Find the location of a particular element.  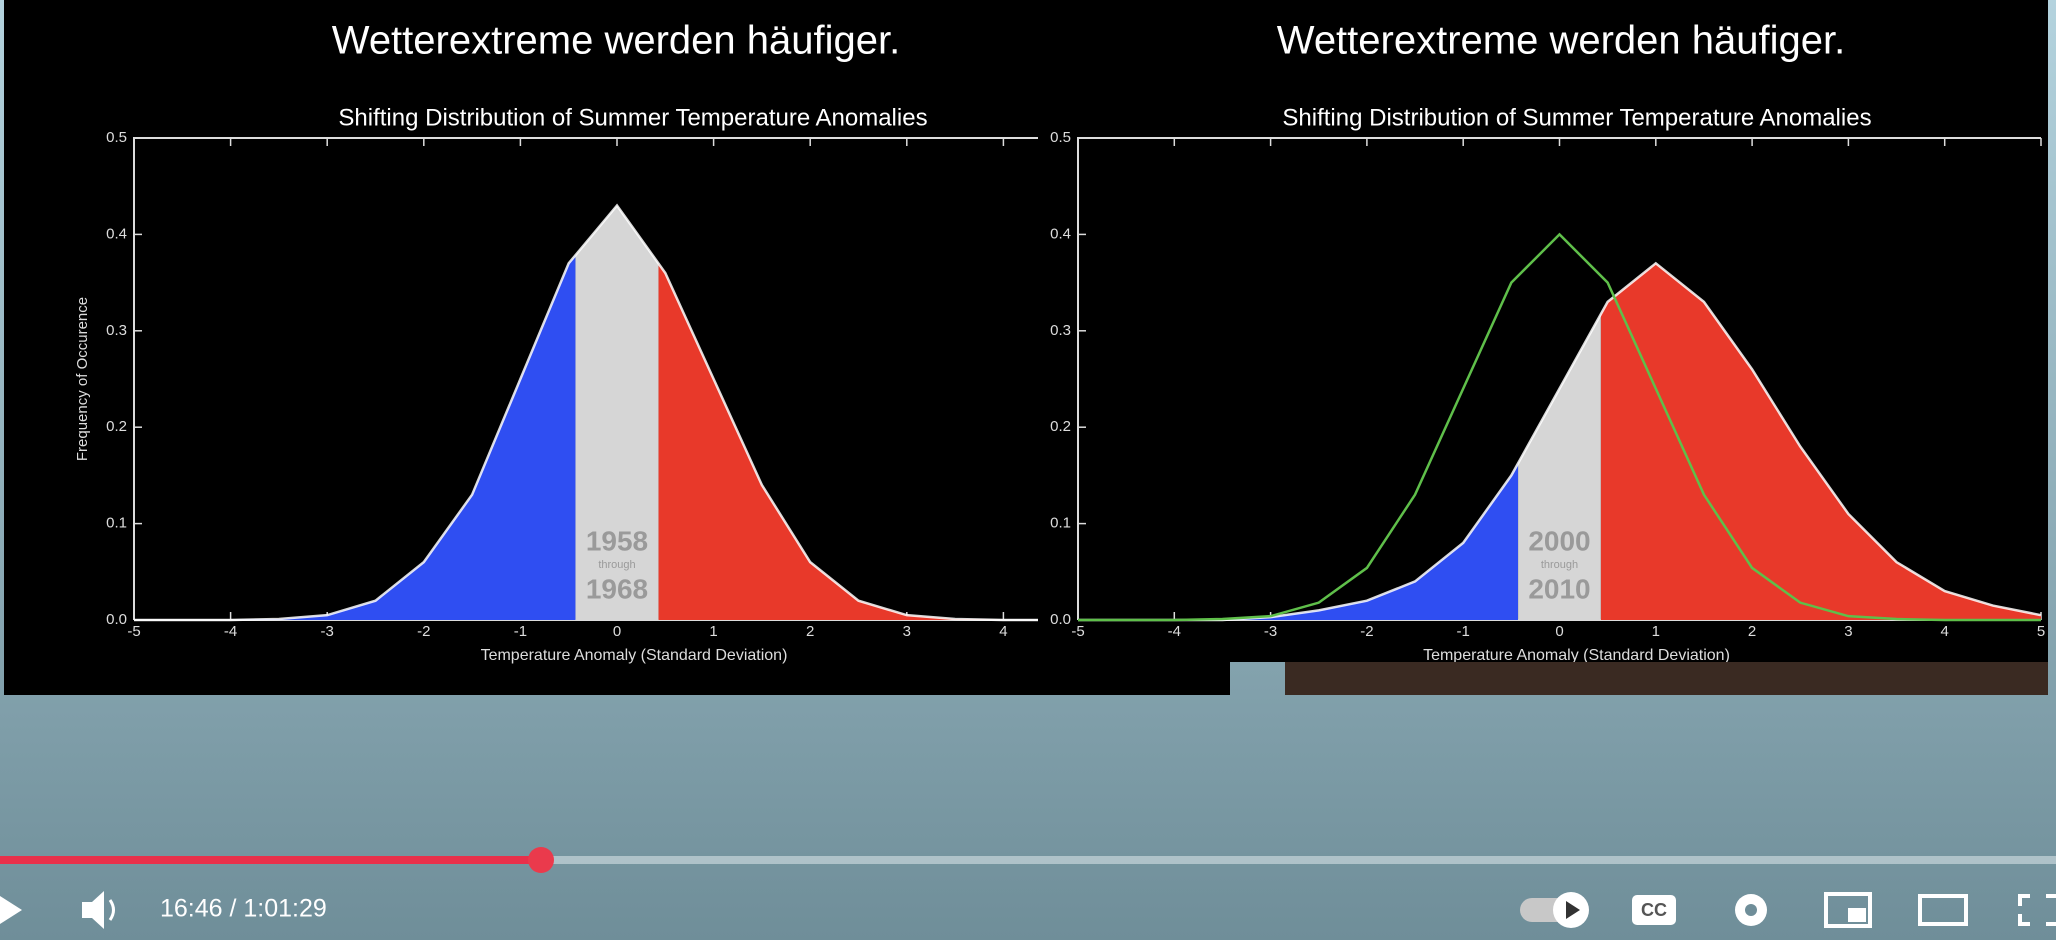

time-display: 16:46 / 1:01:29 is located at coordinates (243, 909).